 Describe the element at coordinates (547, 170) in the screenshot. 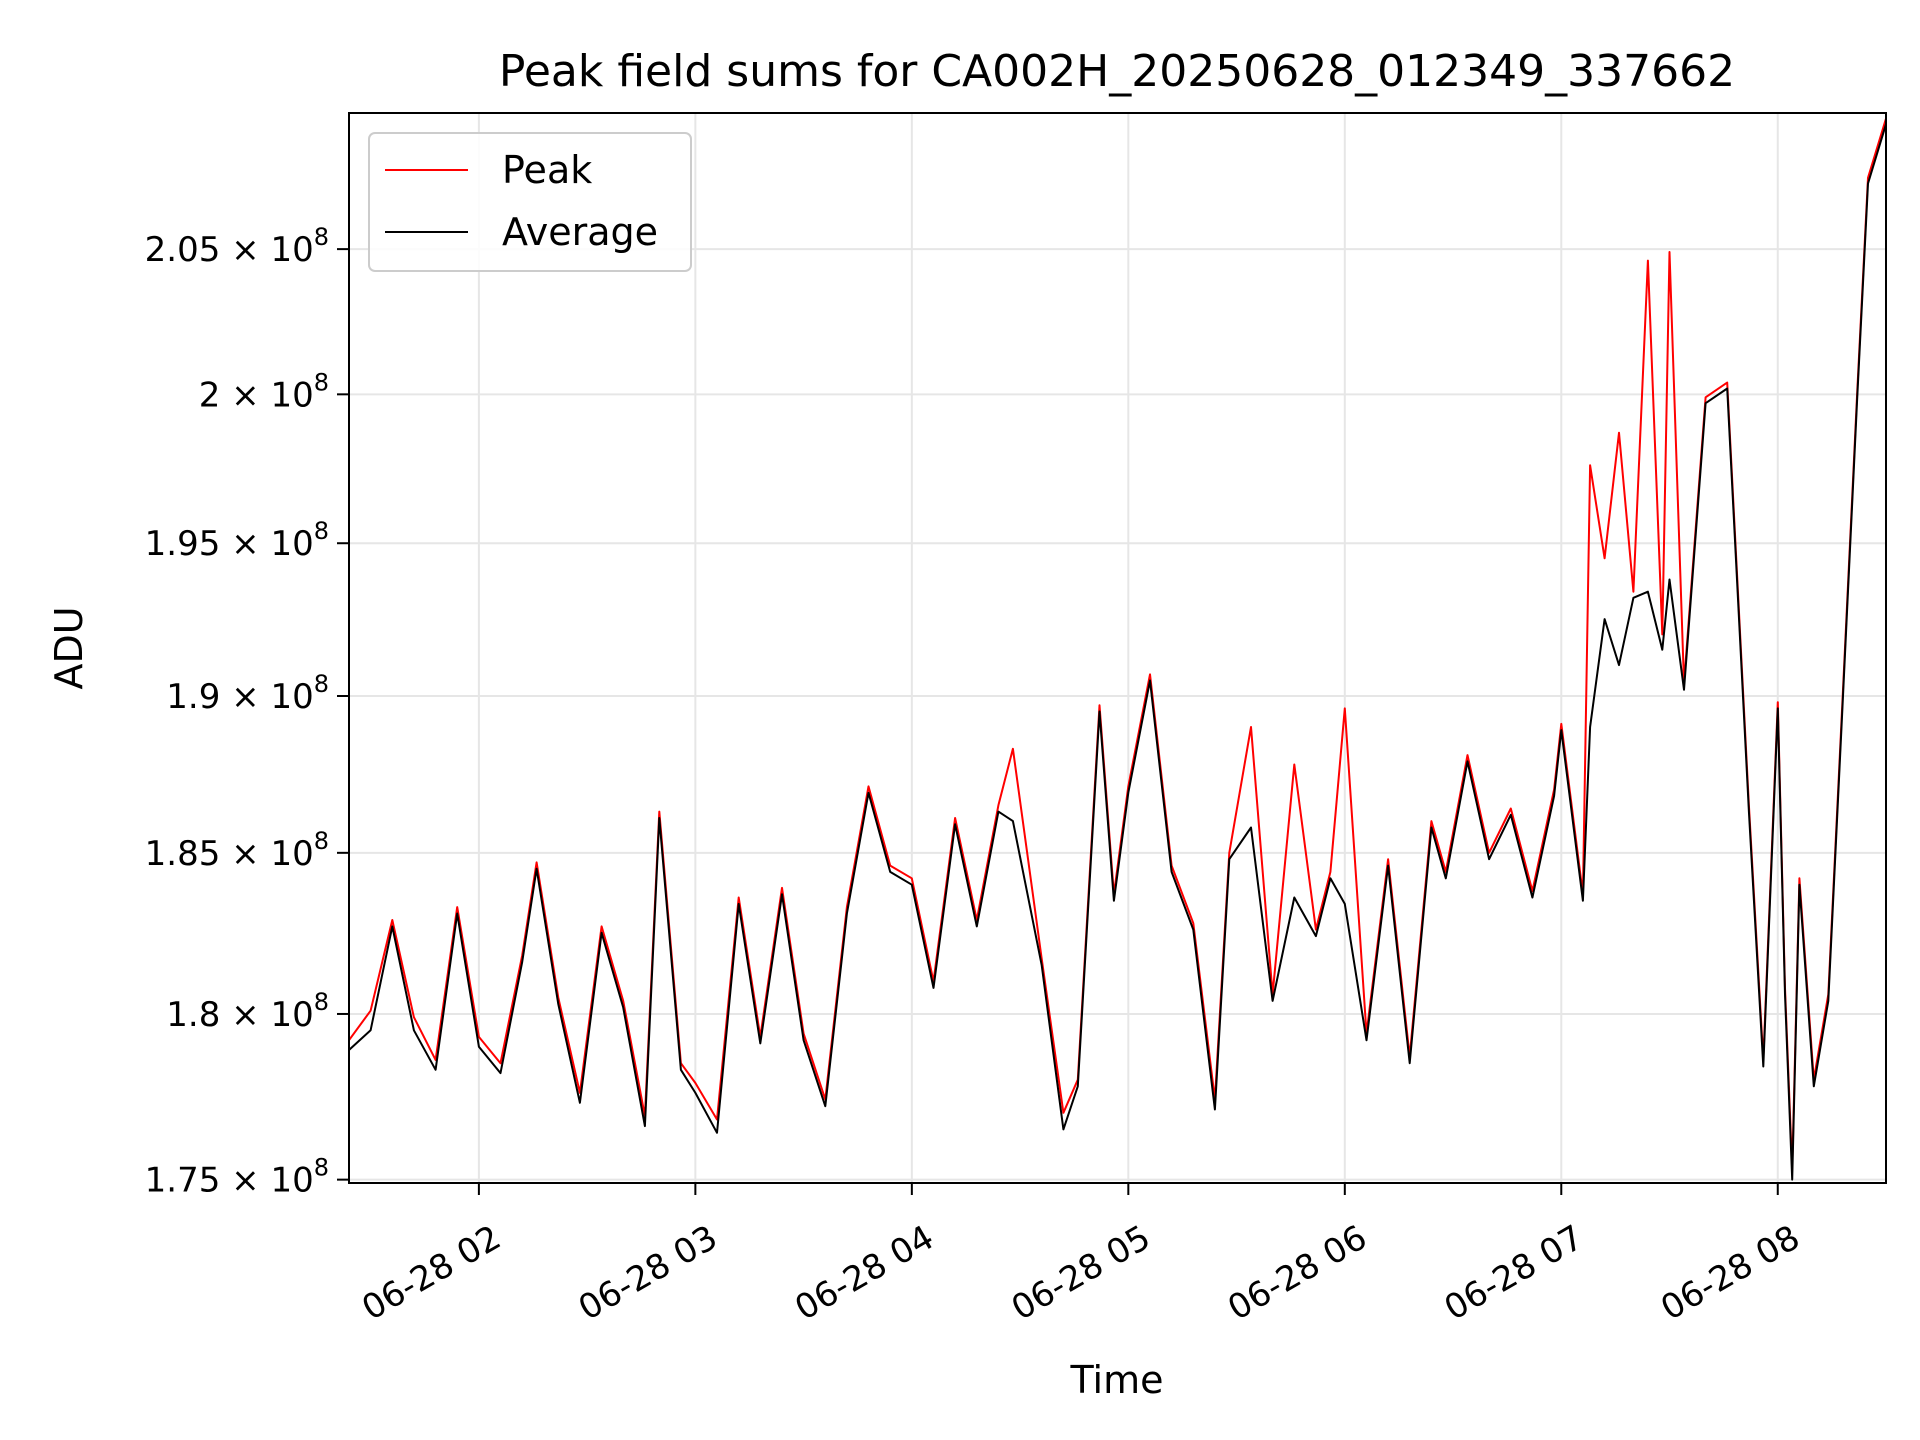

I see `legend-label-peak: Peak` at that location.